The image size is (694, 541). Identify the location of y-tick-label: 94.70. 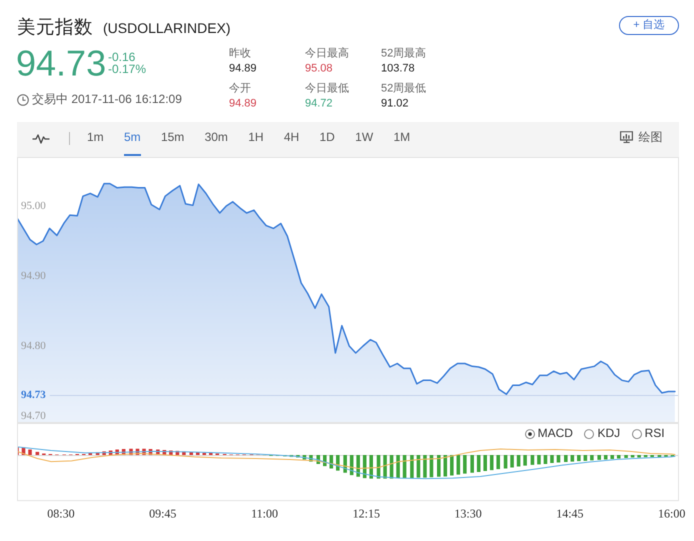
(33, 416).